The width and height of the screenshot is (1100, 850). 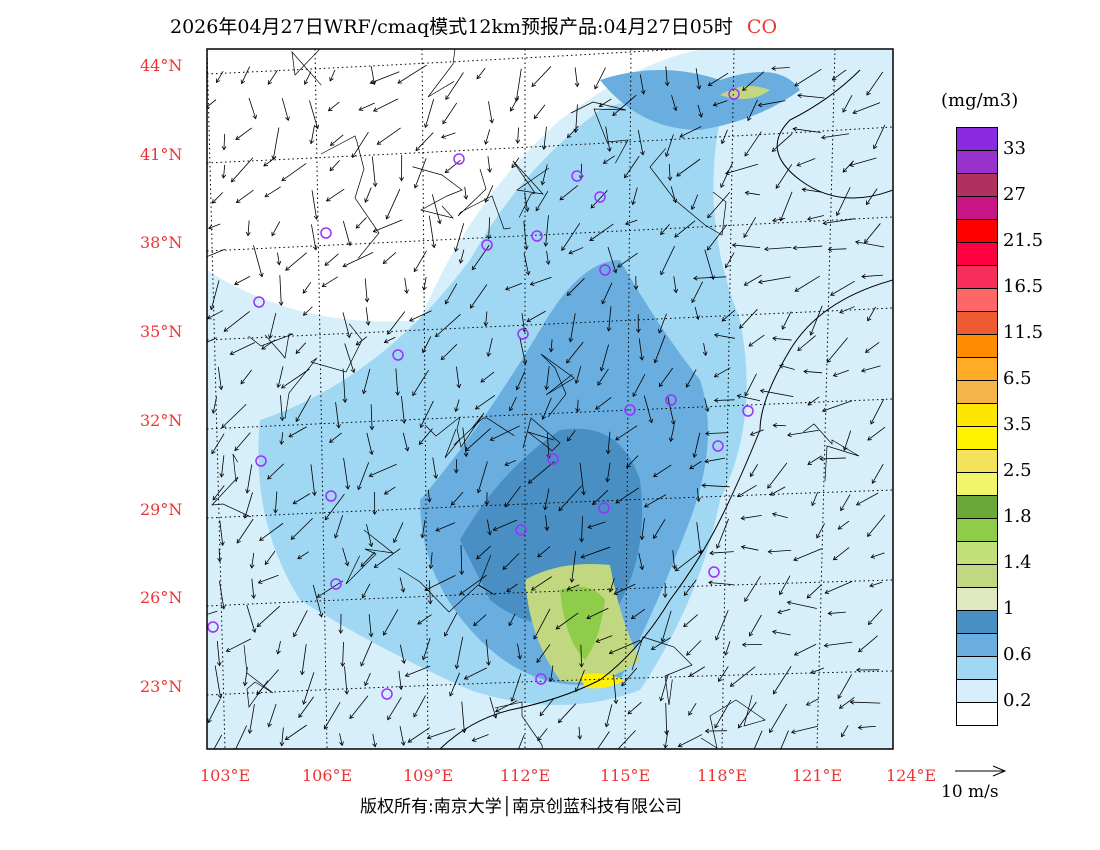 I want to click on colorbar-swatch, so click(x=977, y=323).